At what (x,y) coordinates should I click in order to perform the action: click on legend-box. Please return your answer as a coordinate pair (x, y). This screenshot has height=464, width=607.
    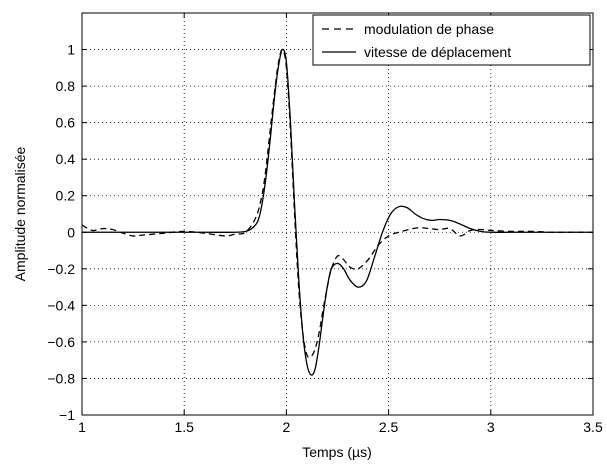
    Looking at the image, I should click on (451, 40).